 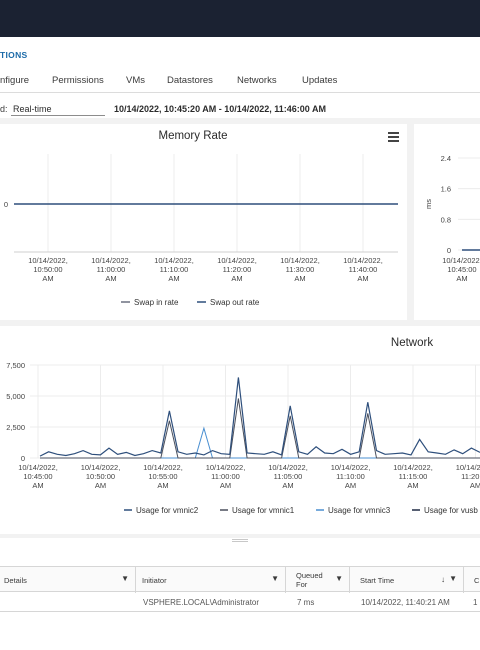 What do you see at coordinates (235, 302) in the screenshot?
I see `legend-label: Swap out rate` at bounding box center [235, 302].